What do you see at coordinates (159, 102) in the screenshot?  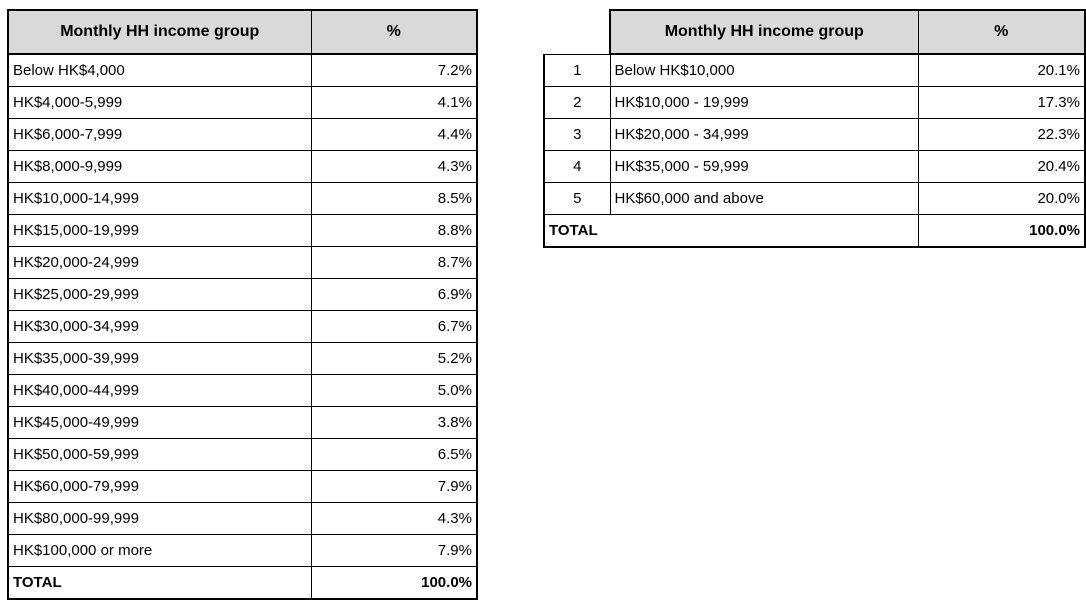 I see `income-group-cell: HK$4,000-5,999` at bounding box center [159, 102].